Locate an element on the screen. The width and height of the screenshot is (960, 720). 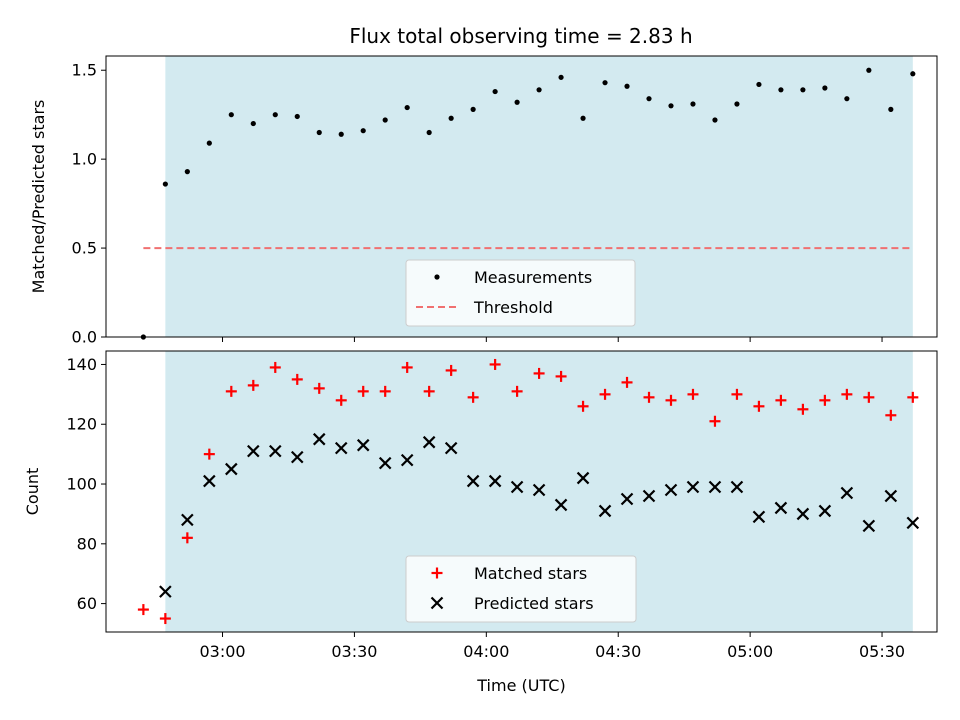
y-tick-label: 80 is located at coordinates (87, 543).